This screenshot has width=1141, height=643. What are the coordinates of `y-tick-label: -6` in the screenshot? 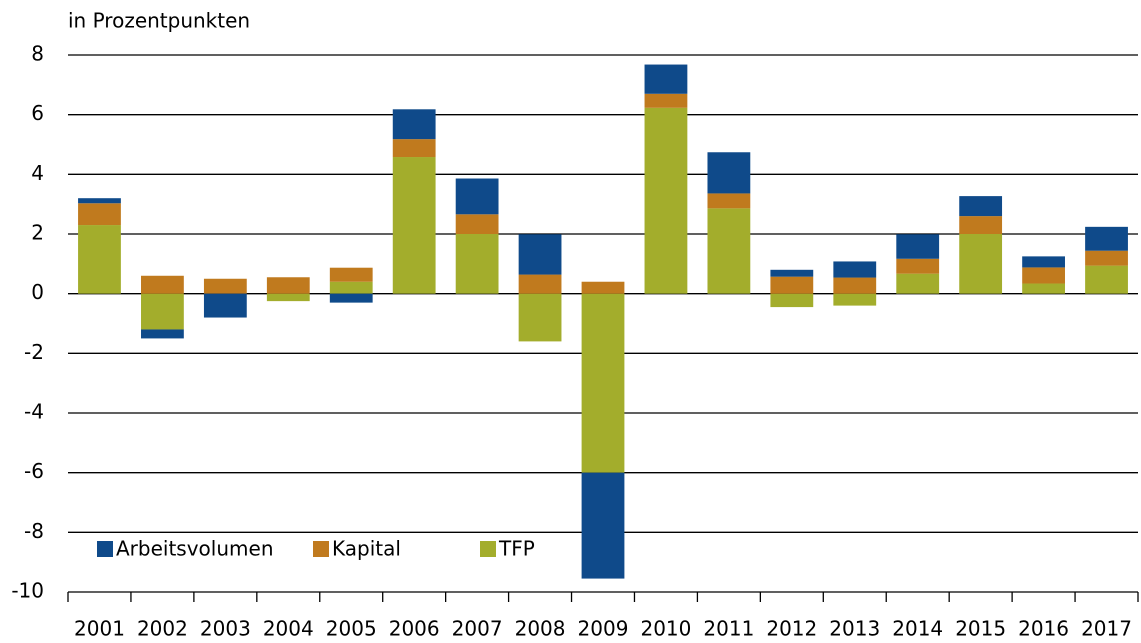 It's located at (34, 471).